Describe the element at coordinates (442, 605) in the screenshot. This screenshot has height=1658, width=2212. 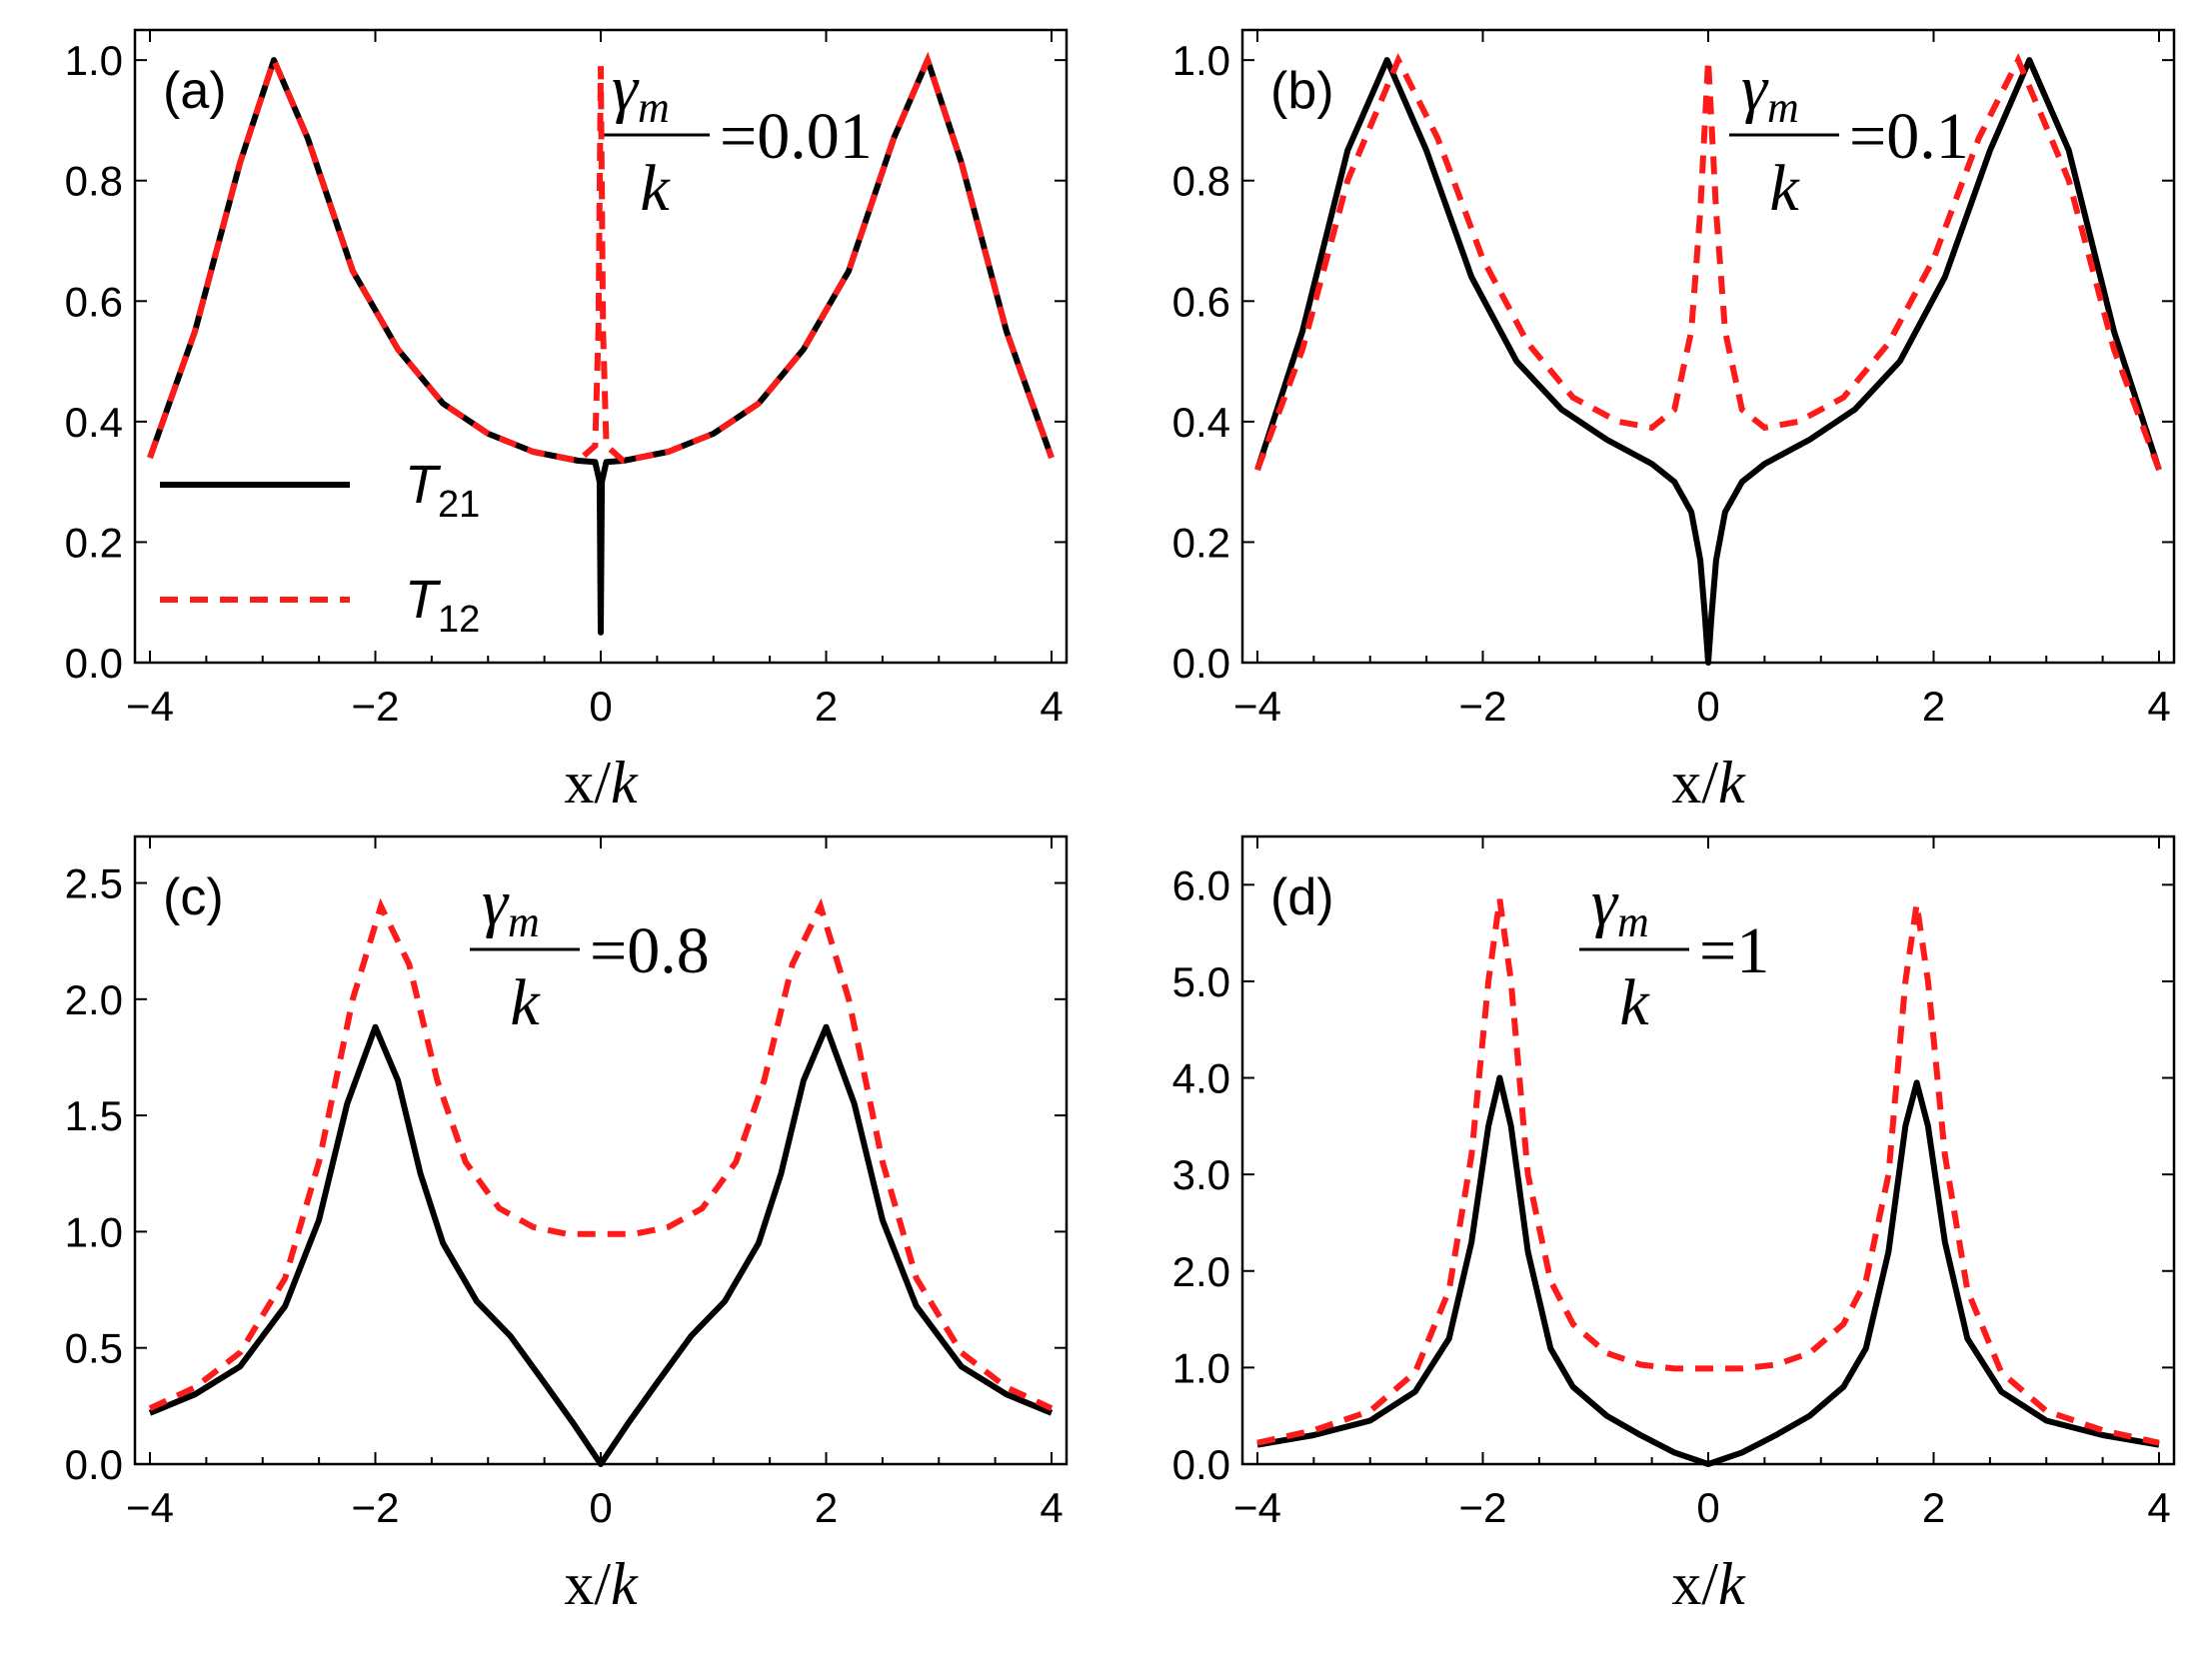
I see `legend-label-12: T12` at that location.